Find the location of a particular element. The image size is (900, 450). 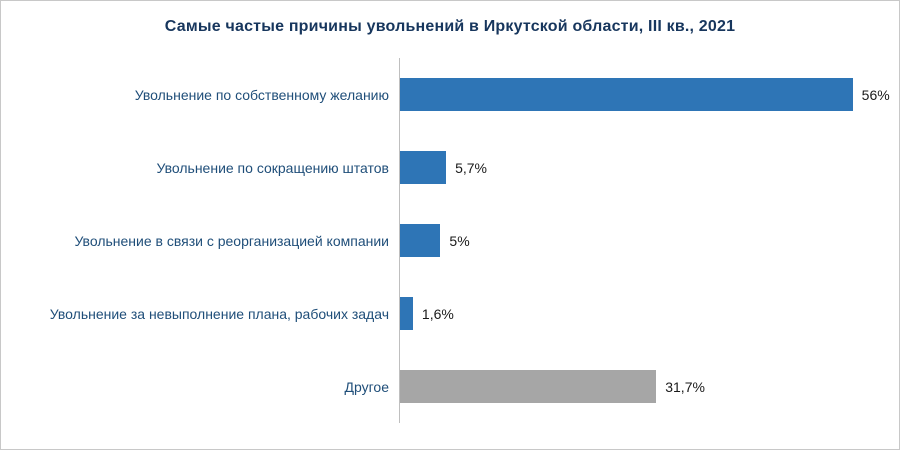

bar-track: 1,6% is located at coordinates (642, 313).